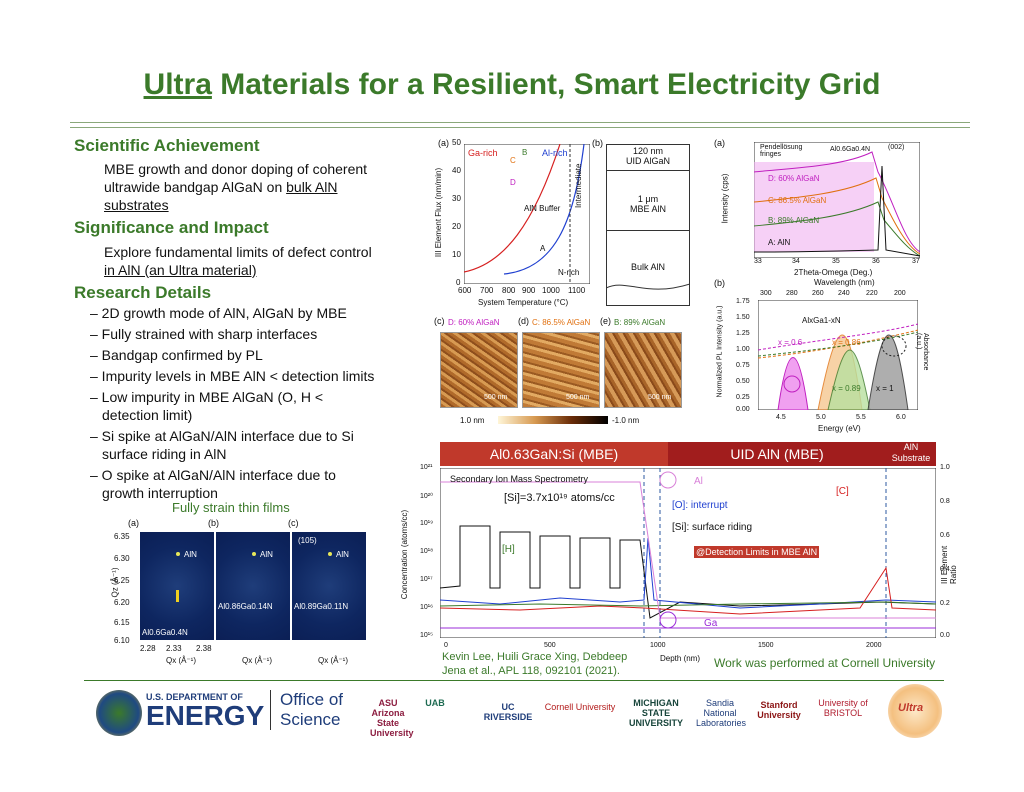 The height and width of the screenshot is (792, 1024). Describe the element at coordinates (119, 713) in the screenshot. I see `doe-seal-icon` at that location.